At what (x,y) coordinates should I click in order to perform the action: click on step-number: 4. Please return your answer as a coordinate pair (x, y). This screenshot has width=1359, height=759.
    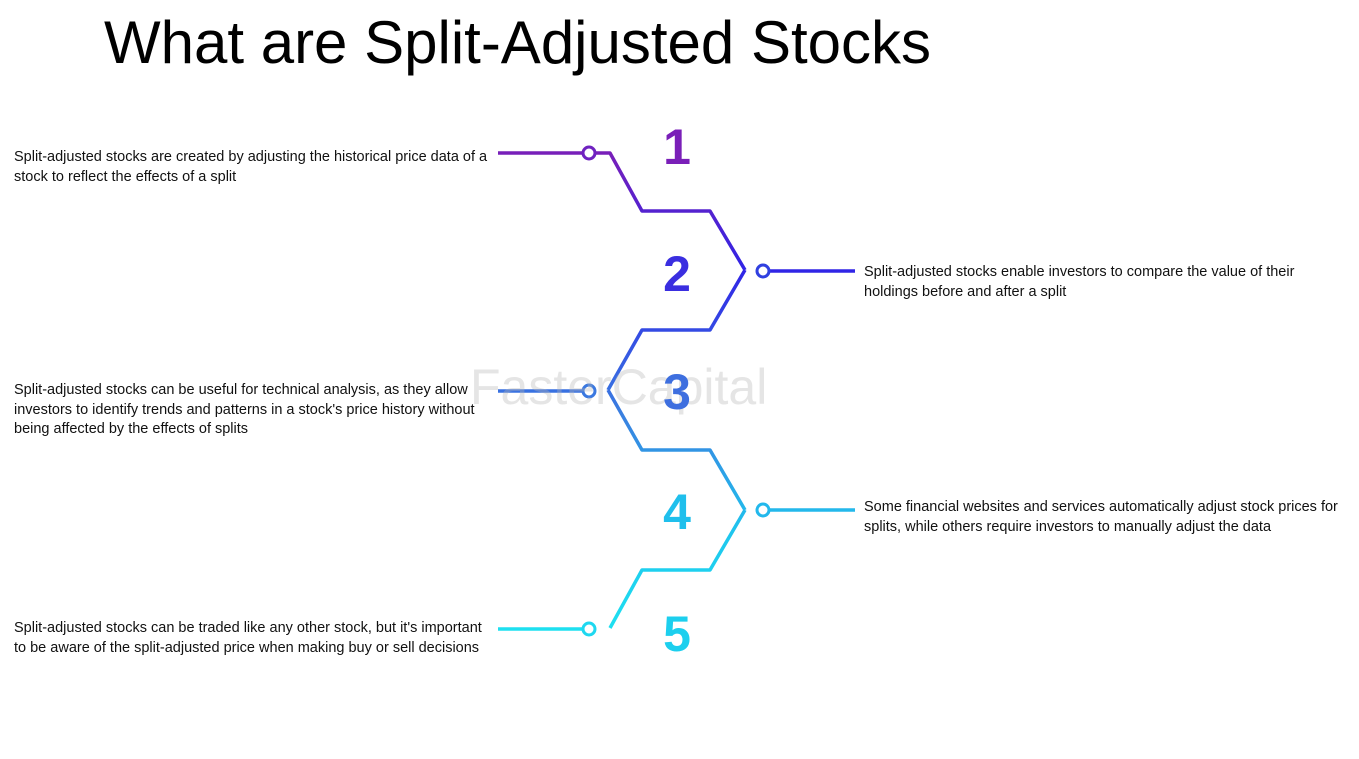
    Looking at the image, I should click on (677, 512).